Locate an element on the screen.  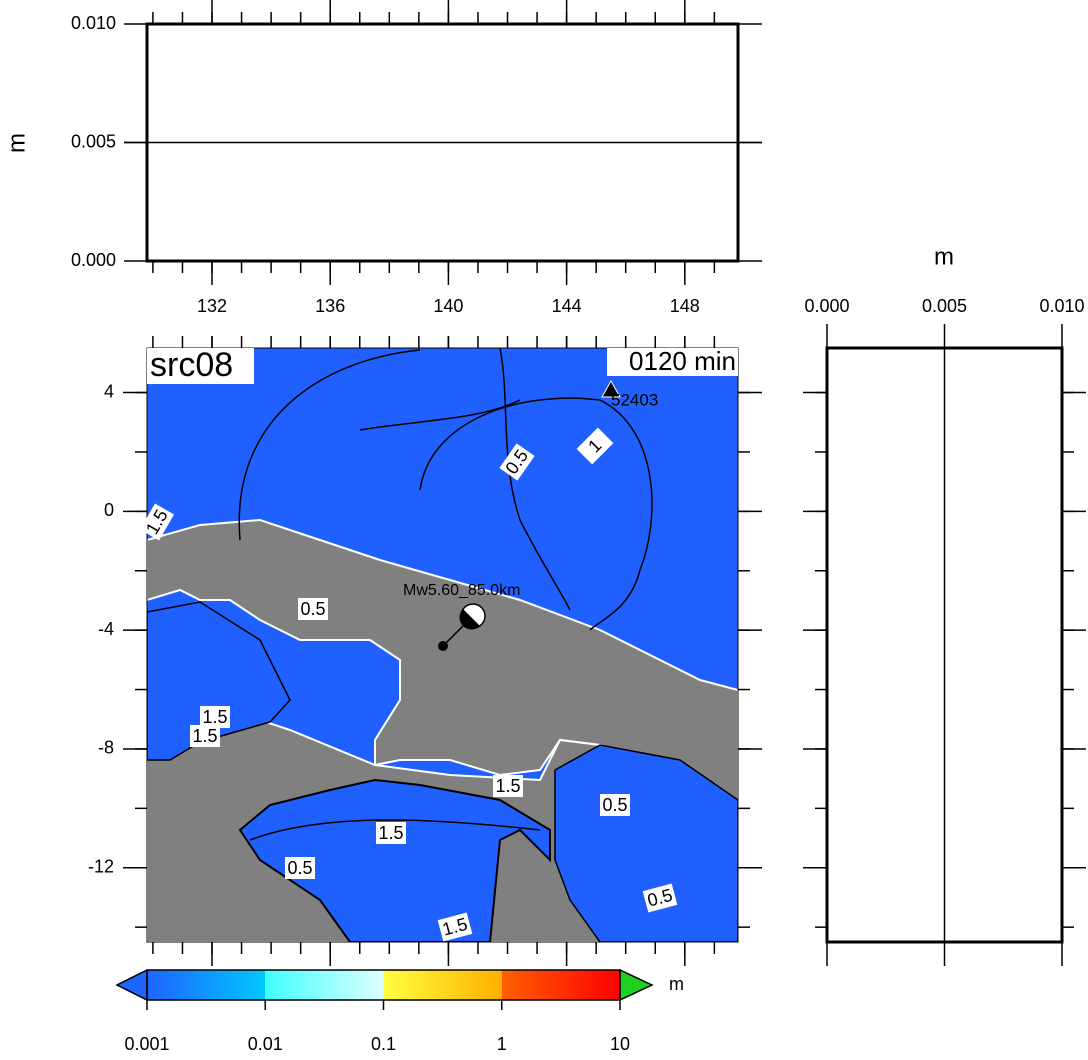
x-axis-label: m is located at coordinates (944, 256).